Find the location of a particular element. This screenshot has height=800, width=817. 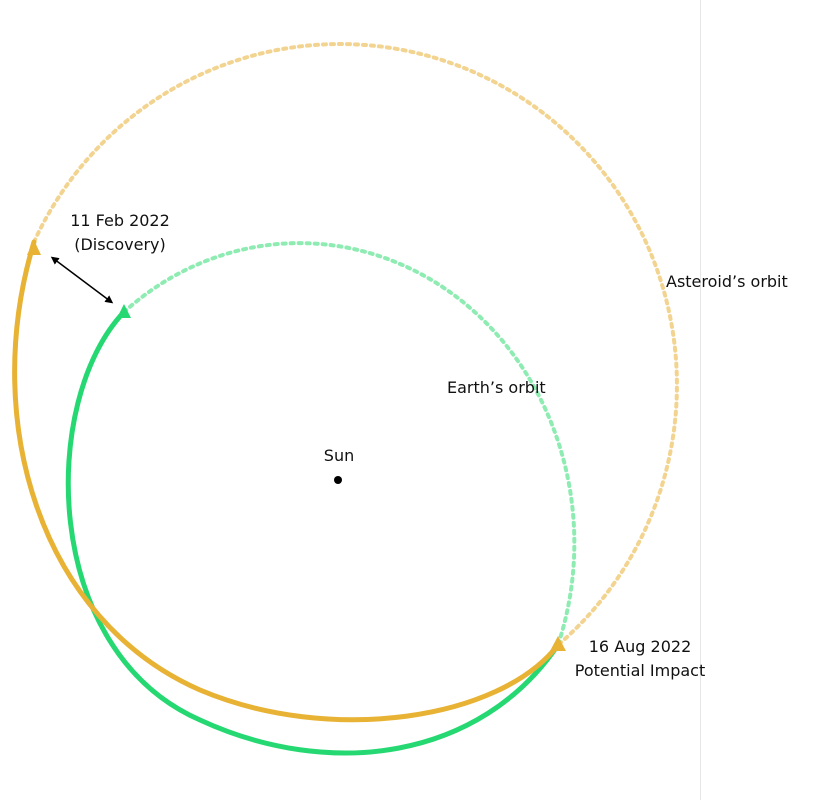

panel-divider is located at coordinates (700, 400).